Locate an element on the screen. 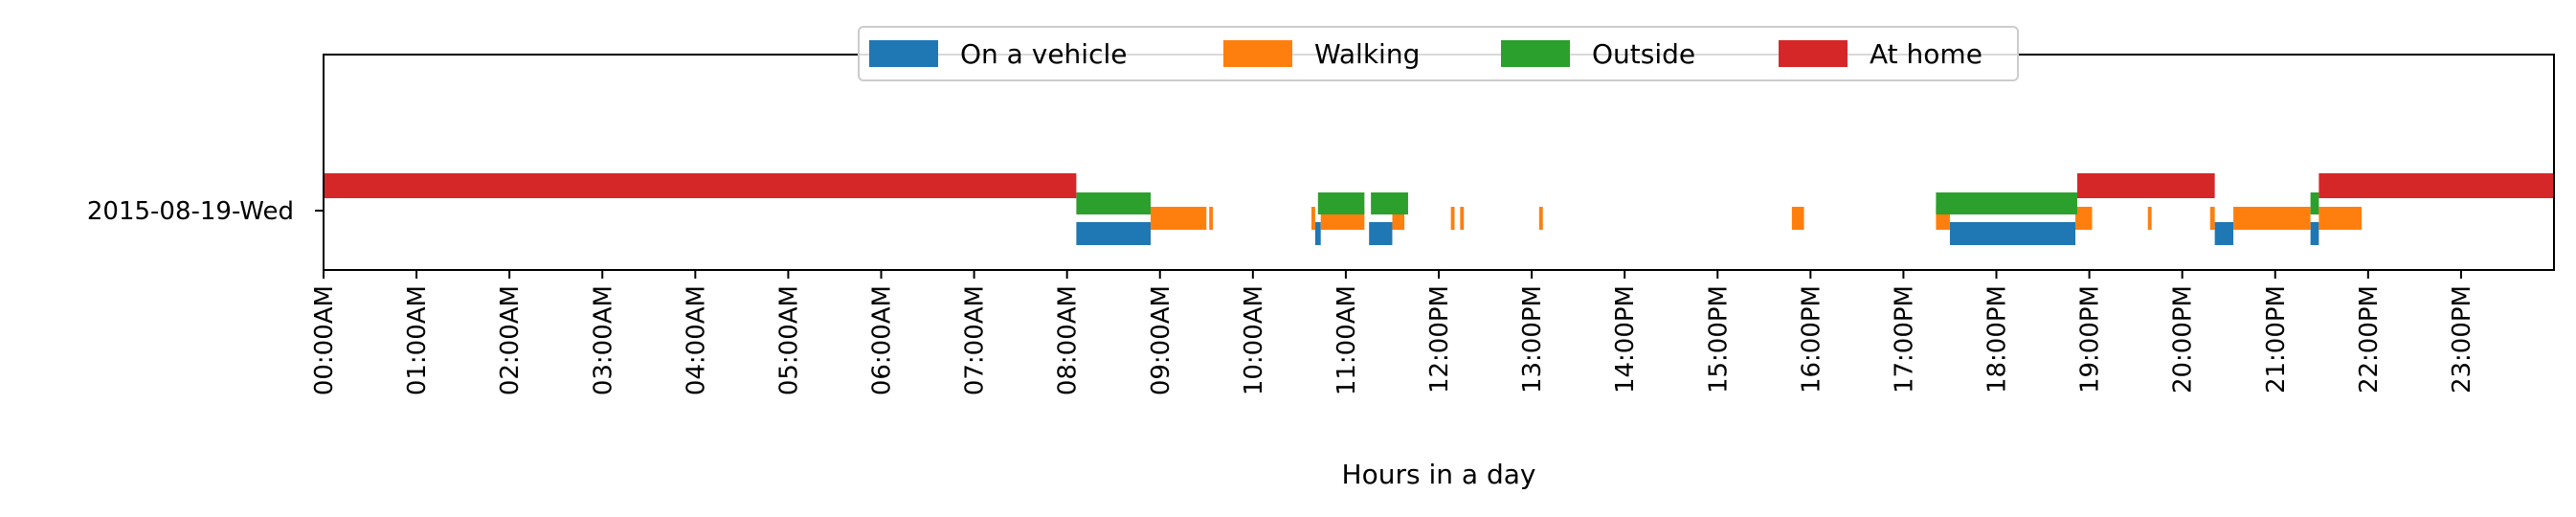  legend-label: On a vehicle is located at coordinates (1044, 54).